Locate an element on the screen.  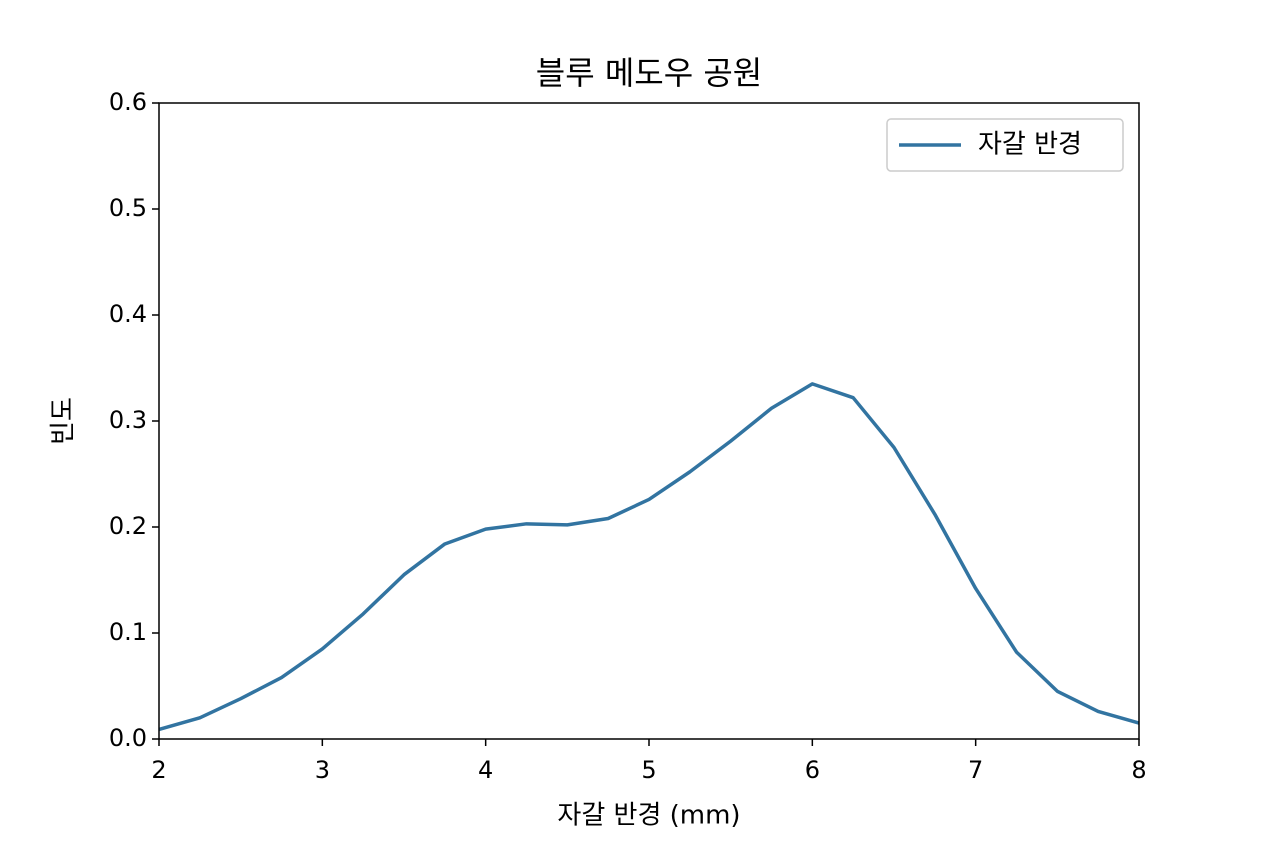
y-tick-label: 0.2 is located at coordinates (128, 526).